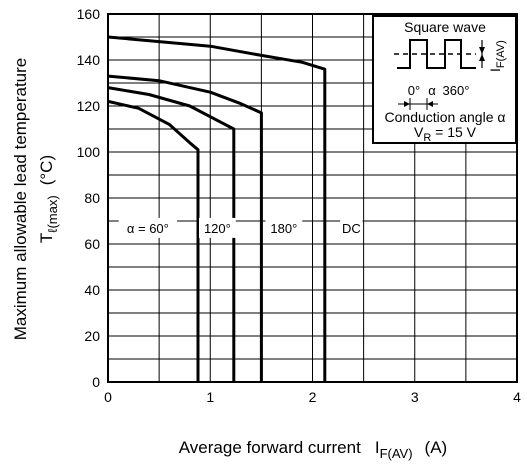 The width and height of the screenshot is (527, 466). What do you see at coordinates (482, 57) in the screenshot?
I see `inset-arrowhead-bottom` at bounding box center [482, 57].